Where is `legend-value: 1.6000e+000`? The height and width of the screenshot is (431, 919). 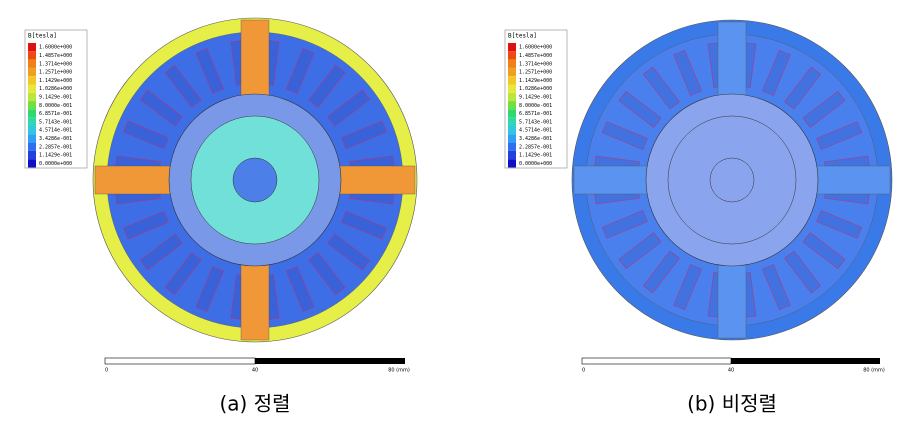 legend-value: 1.6000e+000 is located at coordinates (535, 48).